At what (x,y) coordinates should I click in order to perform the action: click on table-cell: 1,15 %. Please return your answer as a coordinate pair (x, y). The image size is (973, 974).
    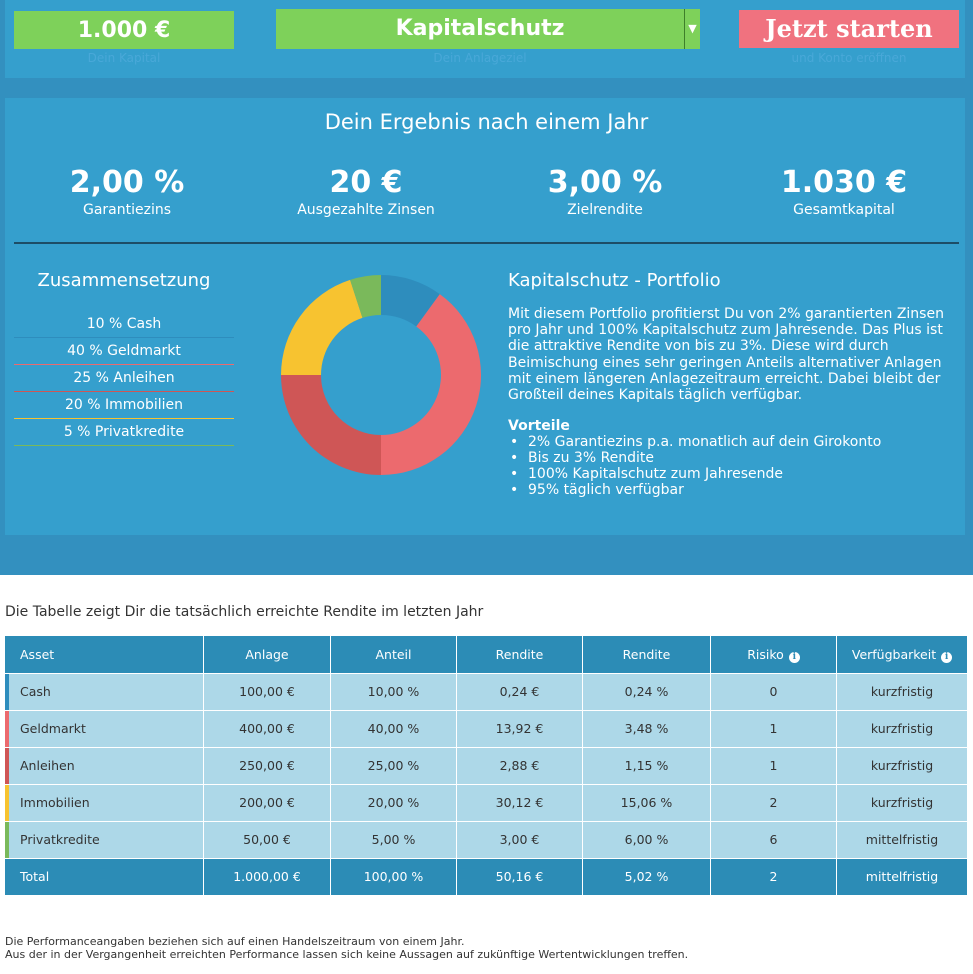
    Looking at the image, I should click on (647, 765).